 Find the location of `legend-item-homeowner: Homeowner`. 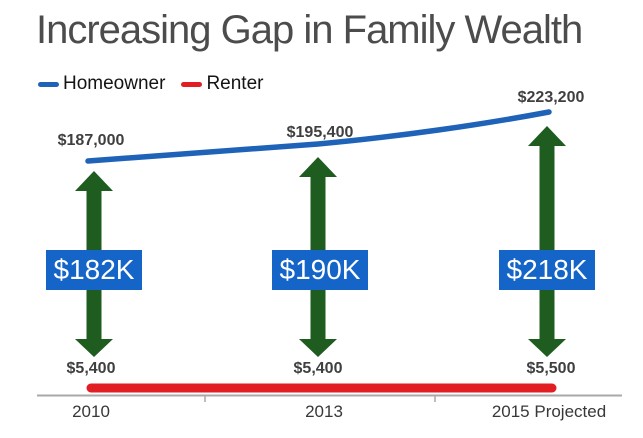

legend-item-homeowner: Homeowner is located at coordinates (101, 84).